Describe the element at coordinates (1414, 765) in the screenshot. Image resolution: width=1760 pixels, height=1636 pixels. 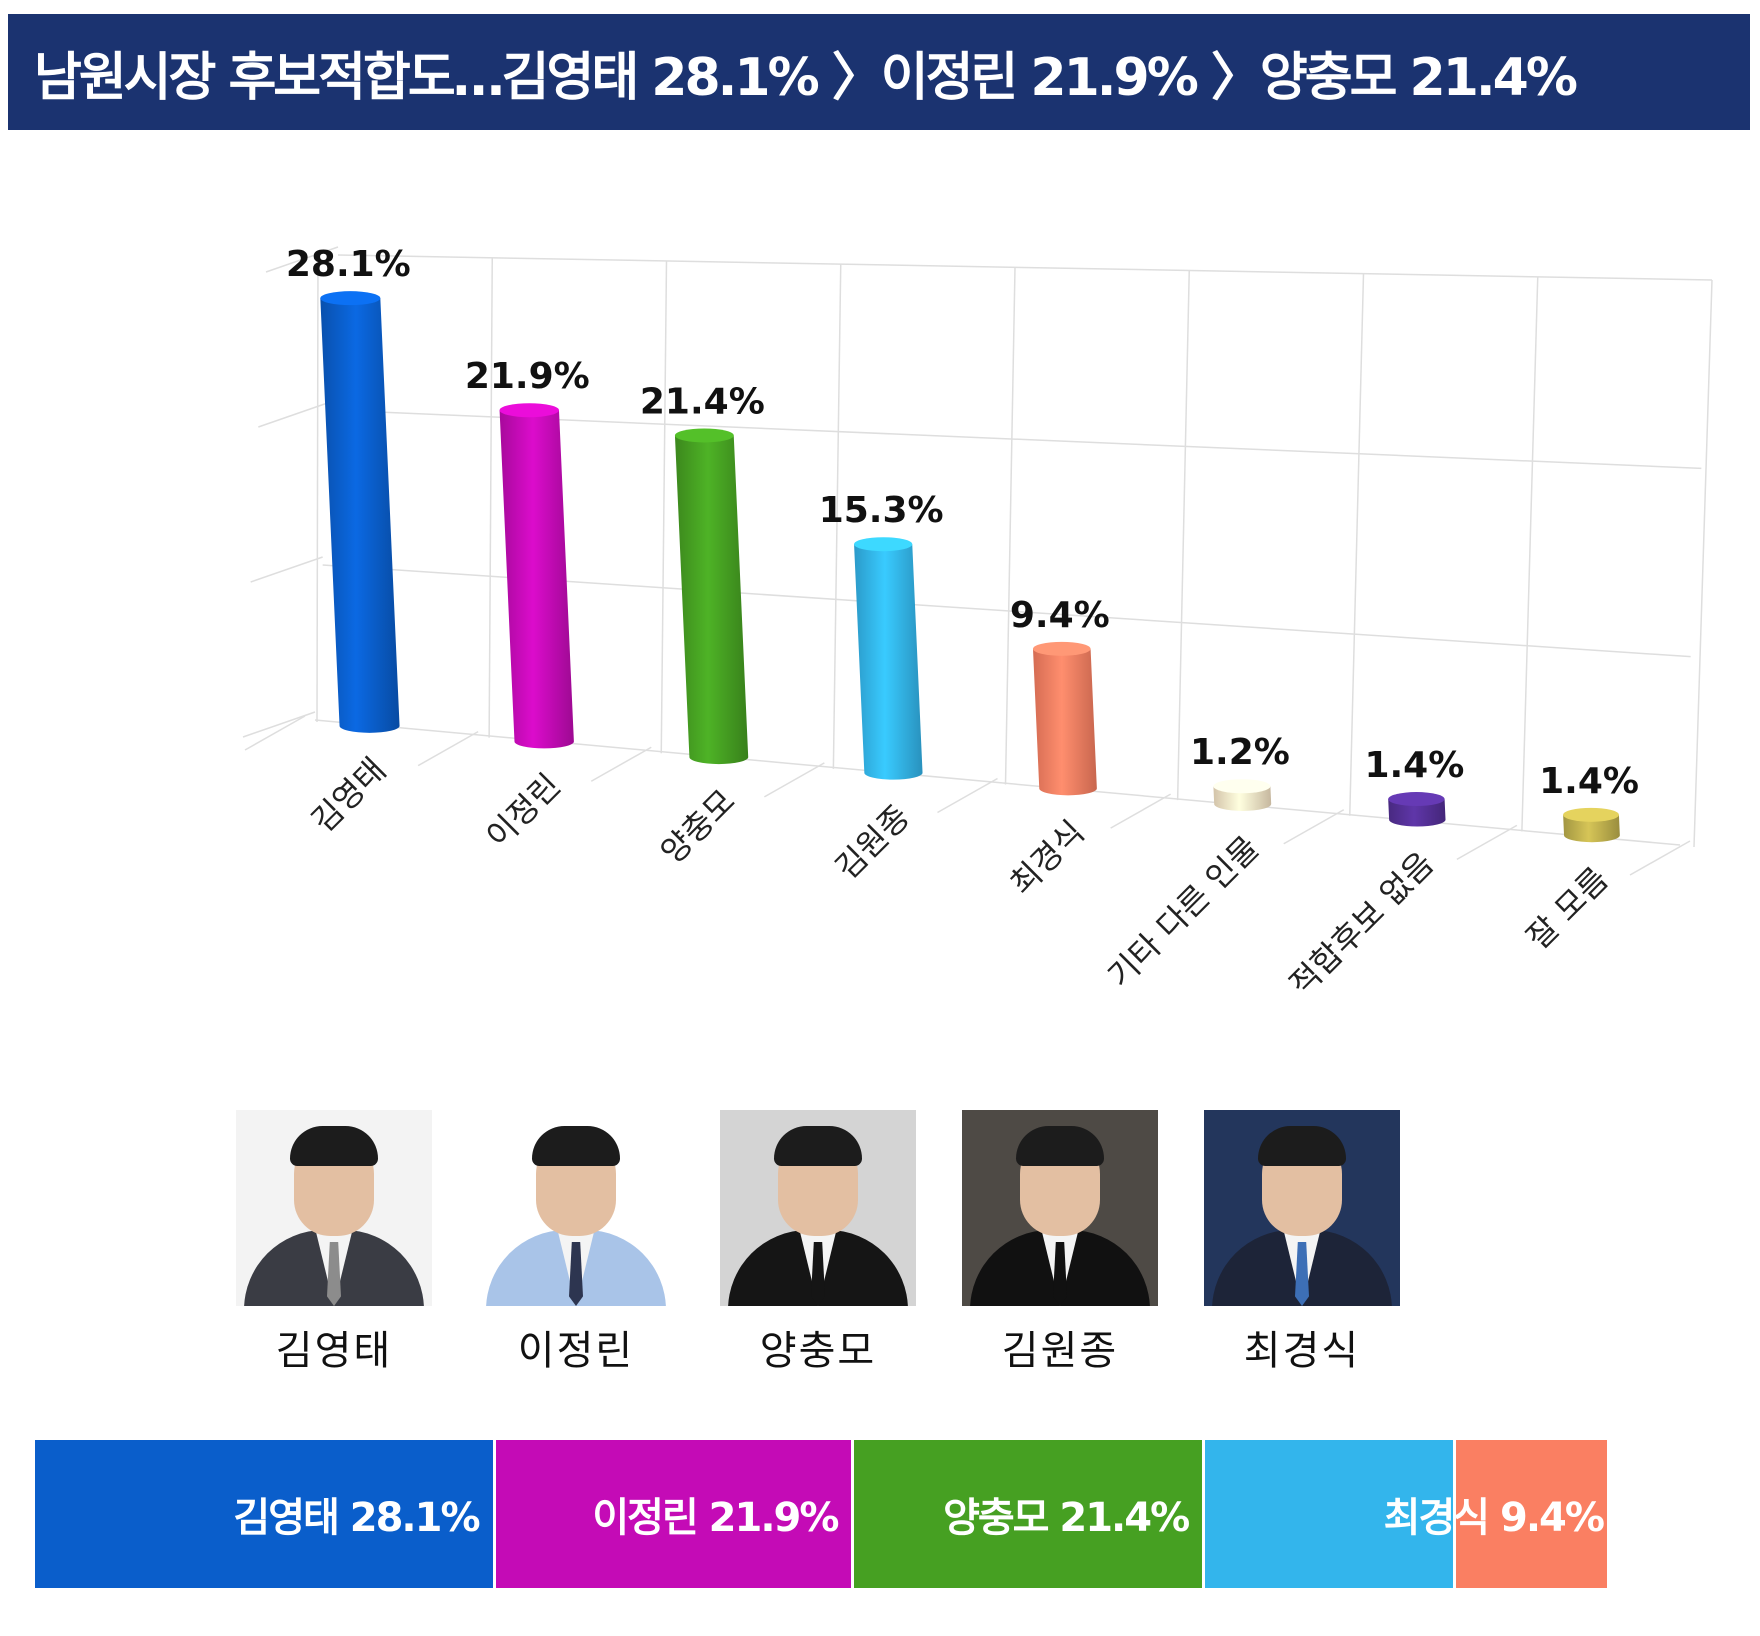
I see `value-label-적합후보 없음: 1.4%` at that location.